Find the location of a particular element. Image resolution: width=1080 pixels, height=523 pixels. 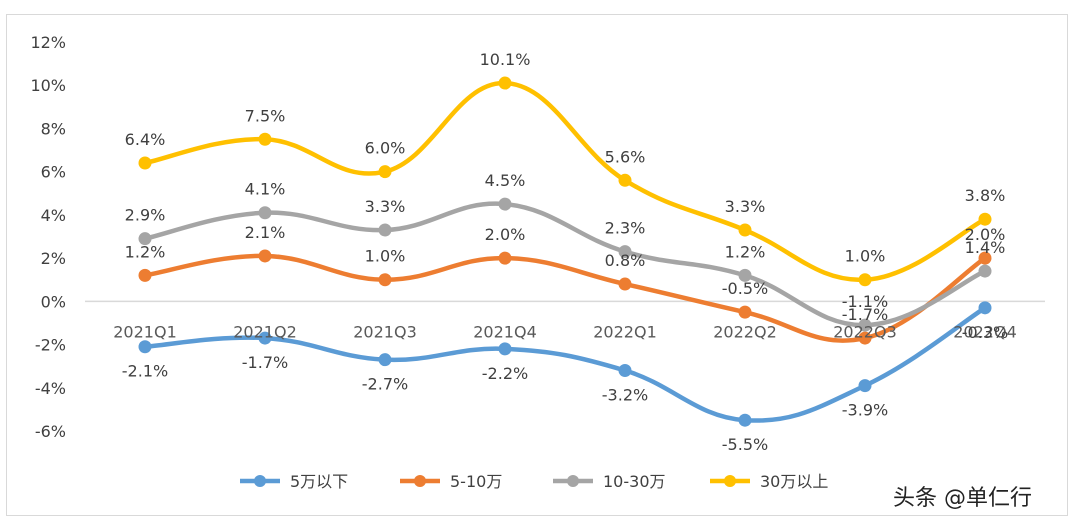

data-label: 7.5% is located at coordinates (265, 115).